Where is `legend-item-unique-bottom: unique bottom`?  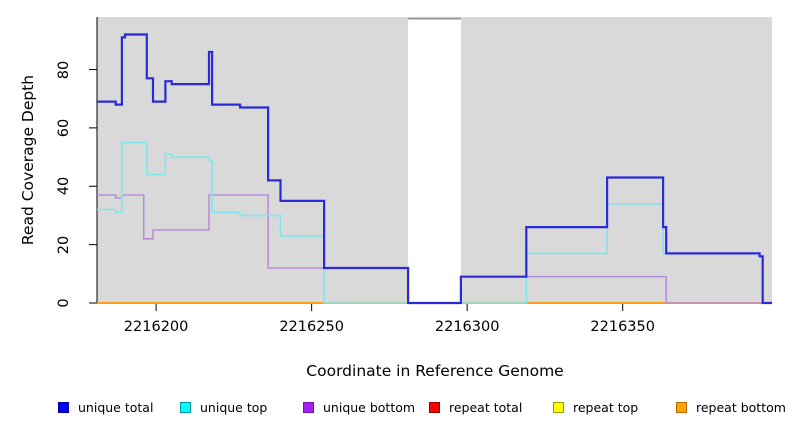 legend-item-unique-bottom: unique bottom is located at coordinates (359, 407).